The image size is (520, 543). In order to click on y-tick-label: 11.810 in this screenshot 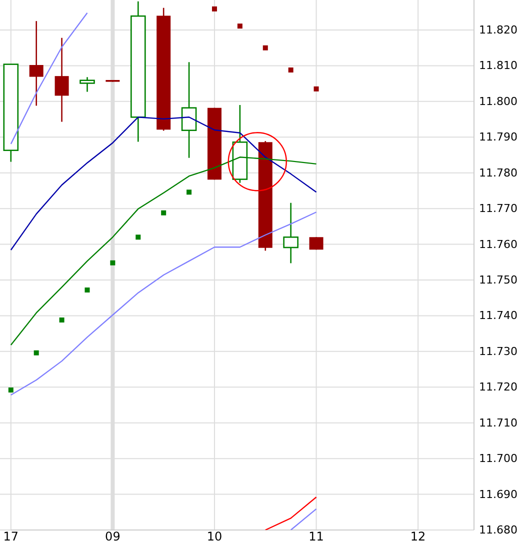, I will do `click(498, 65)`.